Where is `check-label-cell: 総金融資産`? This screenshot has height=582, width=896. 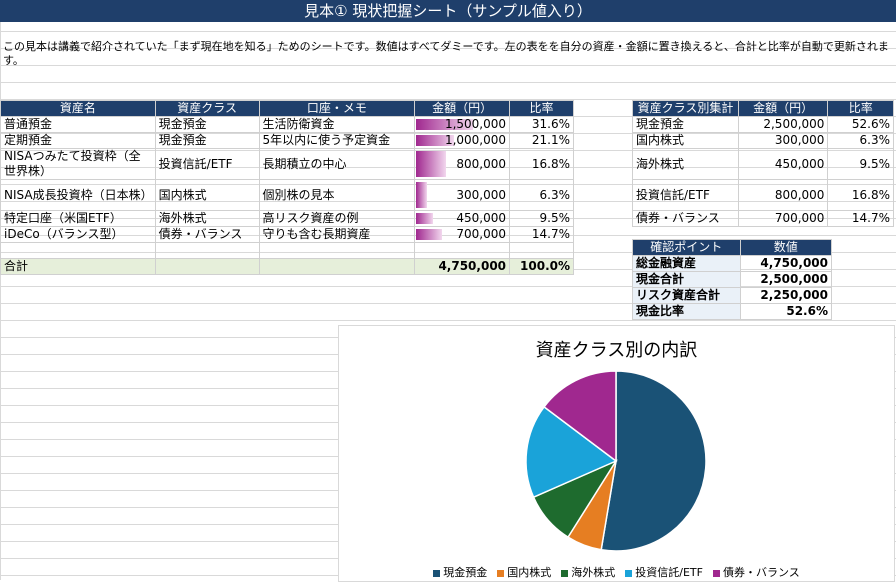
check-label-cell: 総金融資産 is located at coordinates (686, 263).